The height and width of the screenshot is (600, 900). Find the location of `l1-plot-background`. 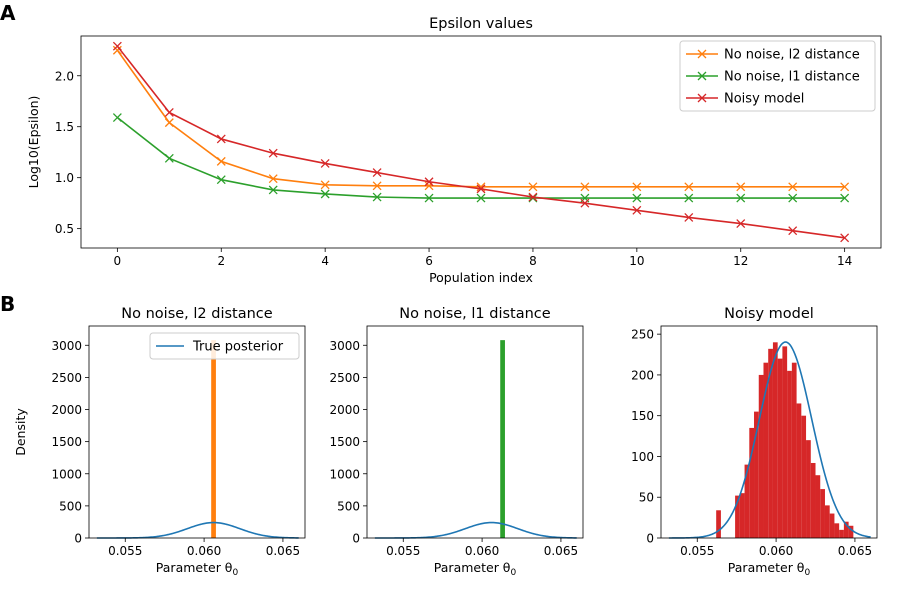

l1-plot-background is located at coordinates (475, 432).